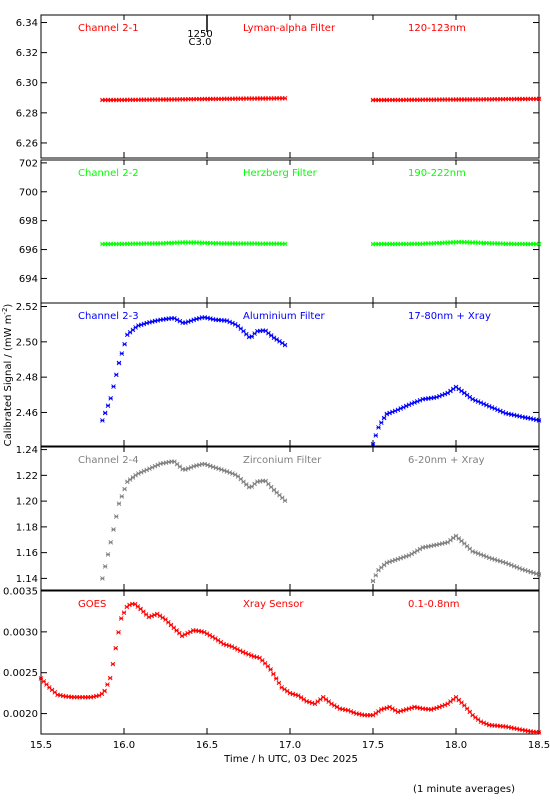 This screenshot has width=550, height=800. What do you see at coordinates (27, 553) in the screenshot?
I see `y-tick-label: 1.16` at bounding box center [27, 553].